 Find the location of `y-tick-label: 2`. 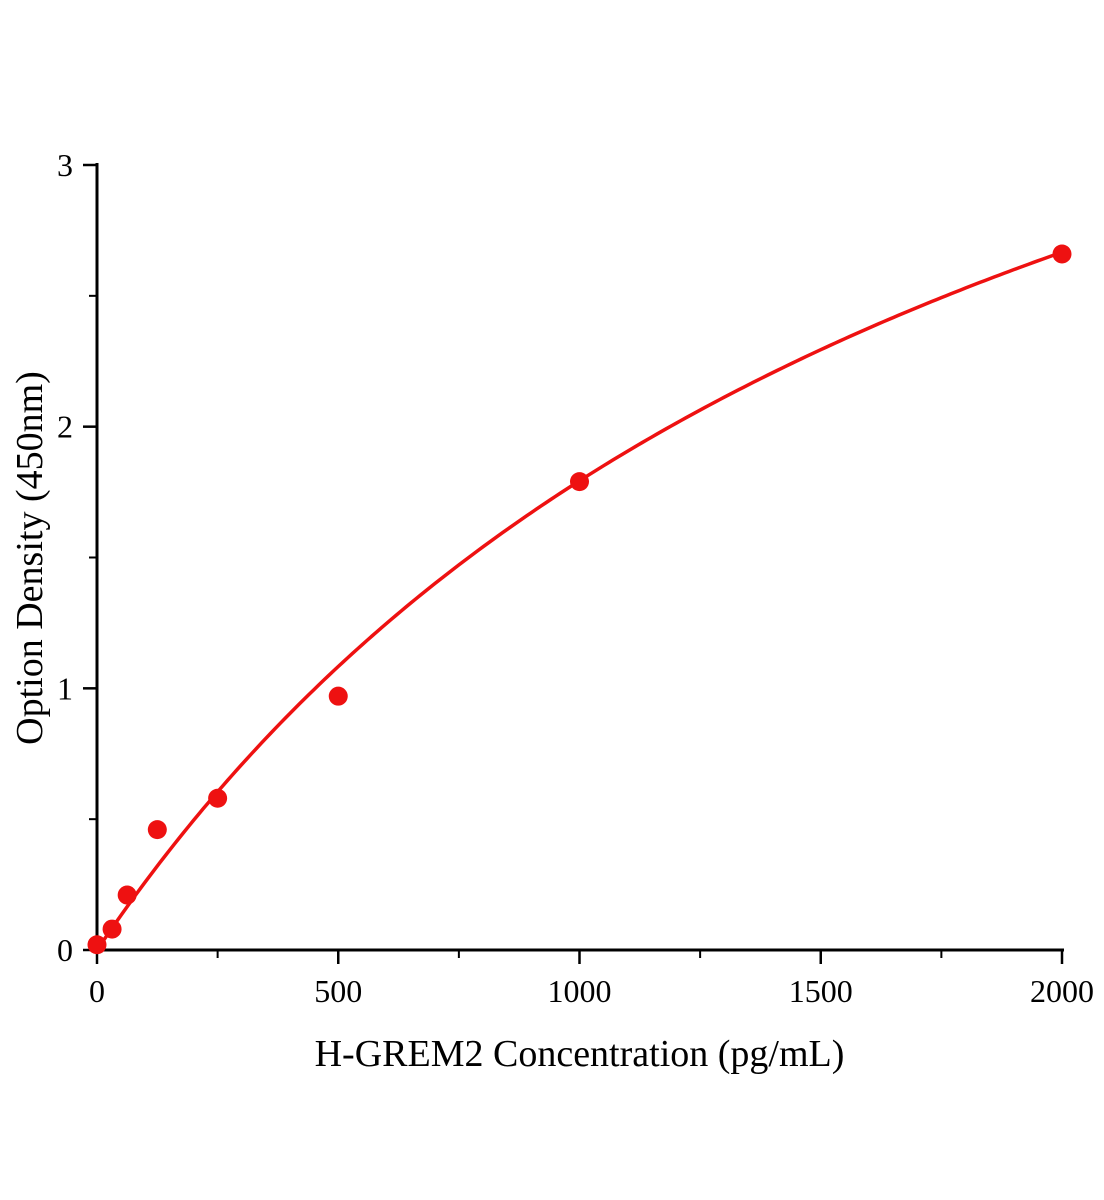

y-tick-label: 2 is located at coordinates (65, 427).